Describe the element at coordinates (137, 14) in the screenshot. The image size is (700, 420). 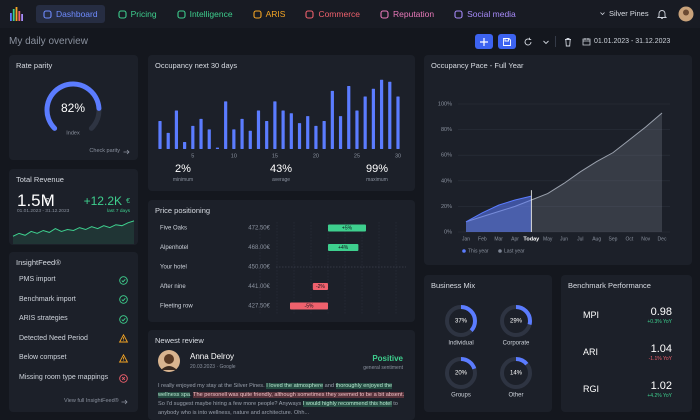
I see `nav-tab: Pricing` at that location.